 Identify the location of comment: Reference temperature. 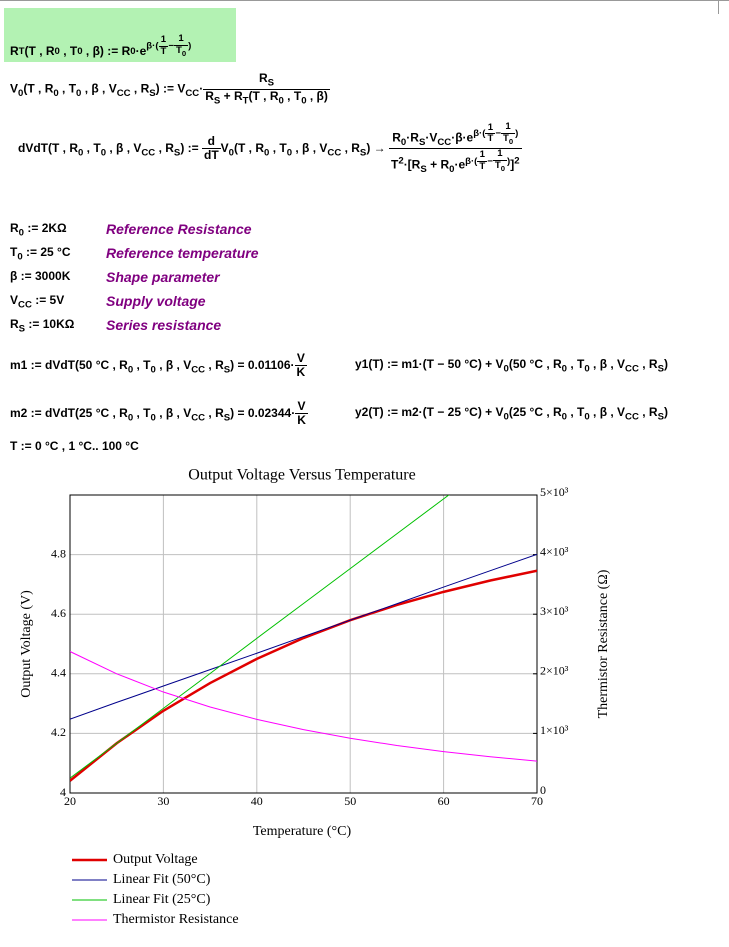
(182, 253).